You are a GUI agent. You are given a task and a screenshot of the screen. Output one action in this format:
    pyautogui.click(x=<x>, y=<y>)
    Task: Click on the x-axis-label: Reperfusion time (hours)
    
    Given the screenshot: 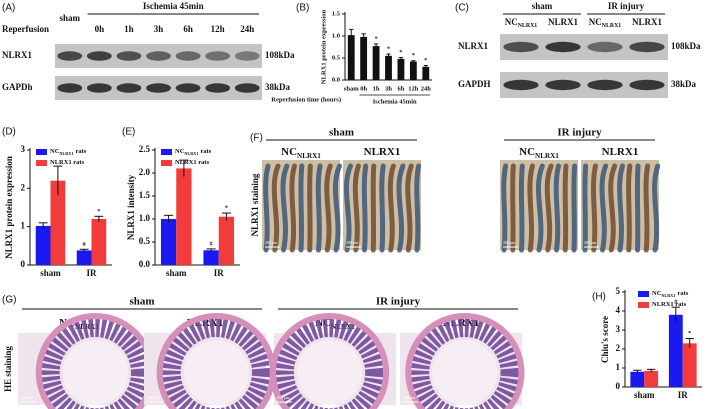 What is the action you would take?
    pyautogui.click(x=306, y=99)
    